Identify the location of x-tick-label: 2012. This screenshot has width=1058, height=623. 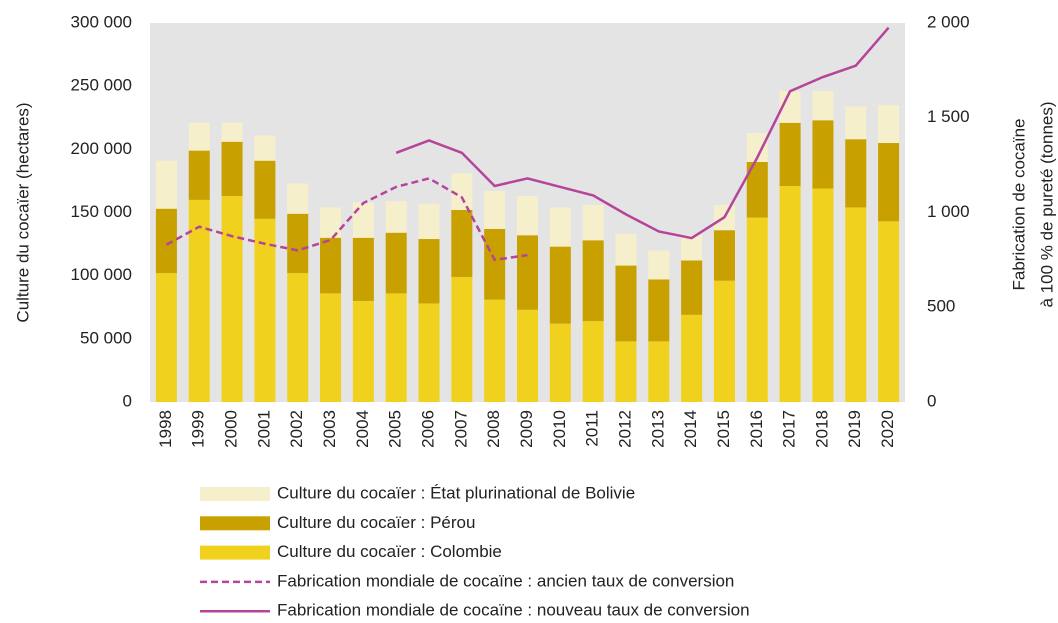
(624, 429).